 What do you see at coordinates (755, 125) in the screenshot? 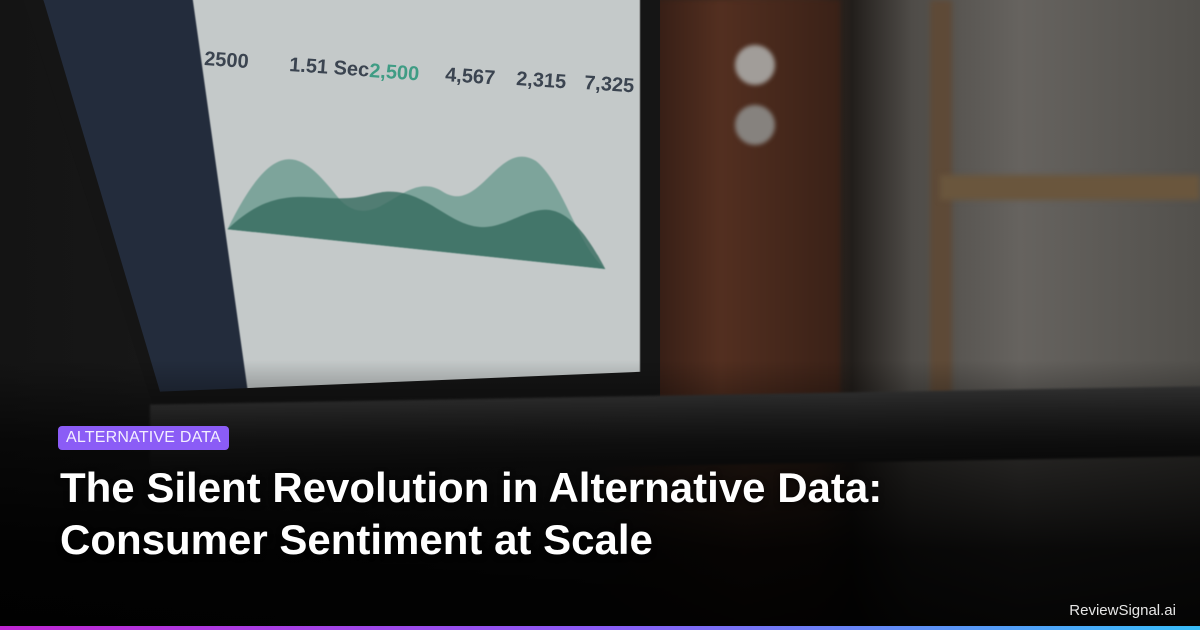
I see `photo-door-lock` at bounding box center [755, 125].